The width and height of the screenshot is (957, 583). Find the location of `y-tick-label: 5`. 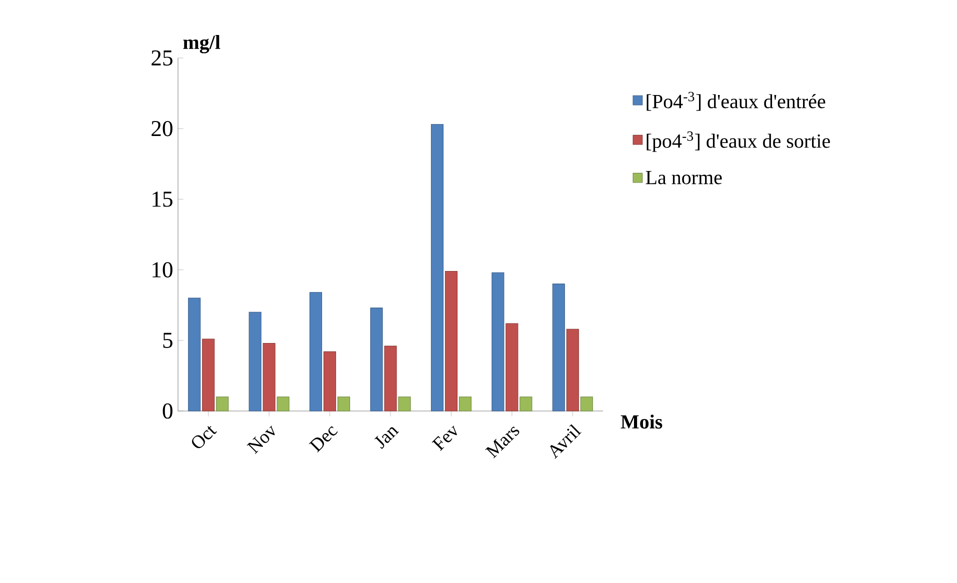

y-tick-label: 5 is located at coordinates (167, 340).